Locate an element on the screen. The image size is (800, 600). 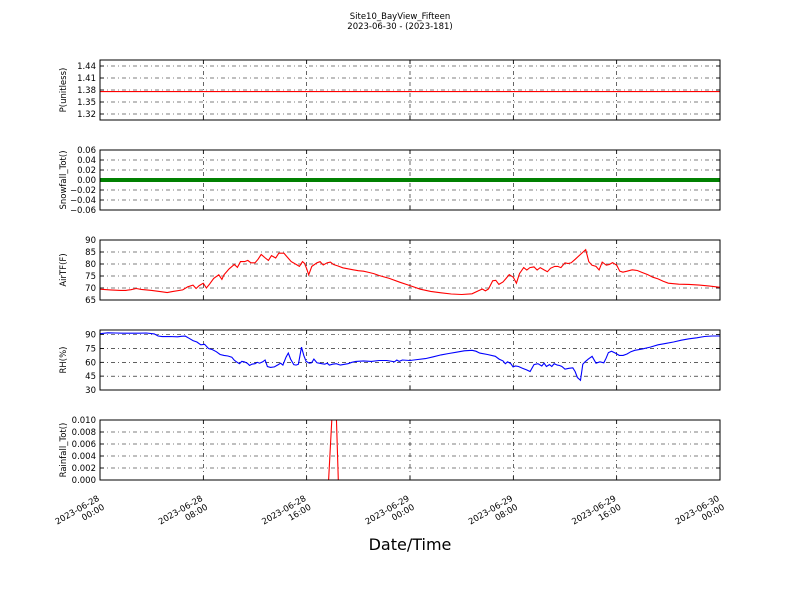
panel-rh: 30 45 60 75 90 RH(%) is located at coordinates (390, 362).